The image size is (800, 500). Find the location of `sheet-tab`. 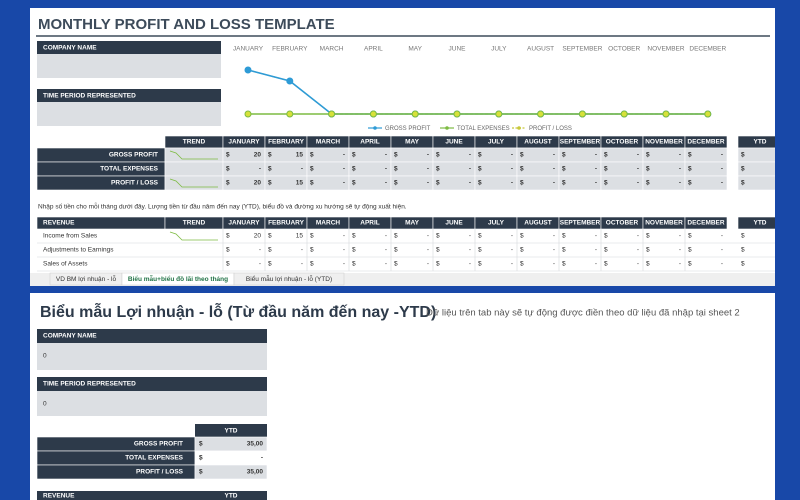

sheet-tab is located at coordinates (289, 279).